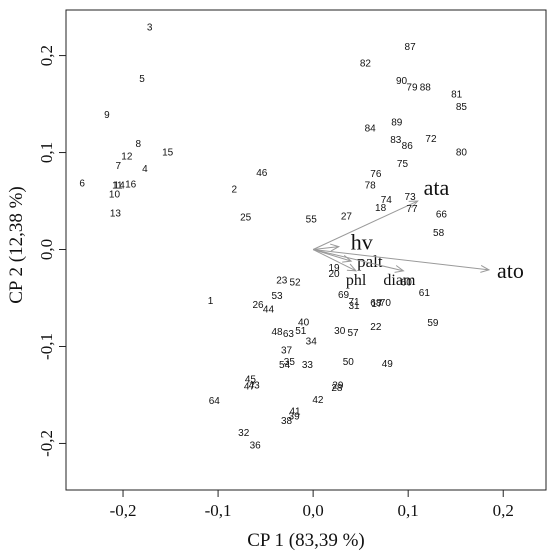 The width and height of the screenshot is (554, 552). What do you see at coordinates (371, 128) in the screenshot?
I see `point-label: 84` at bounding box center [371, 128].